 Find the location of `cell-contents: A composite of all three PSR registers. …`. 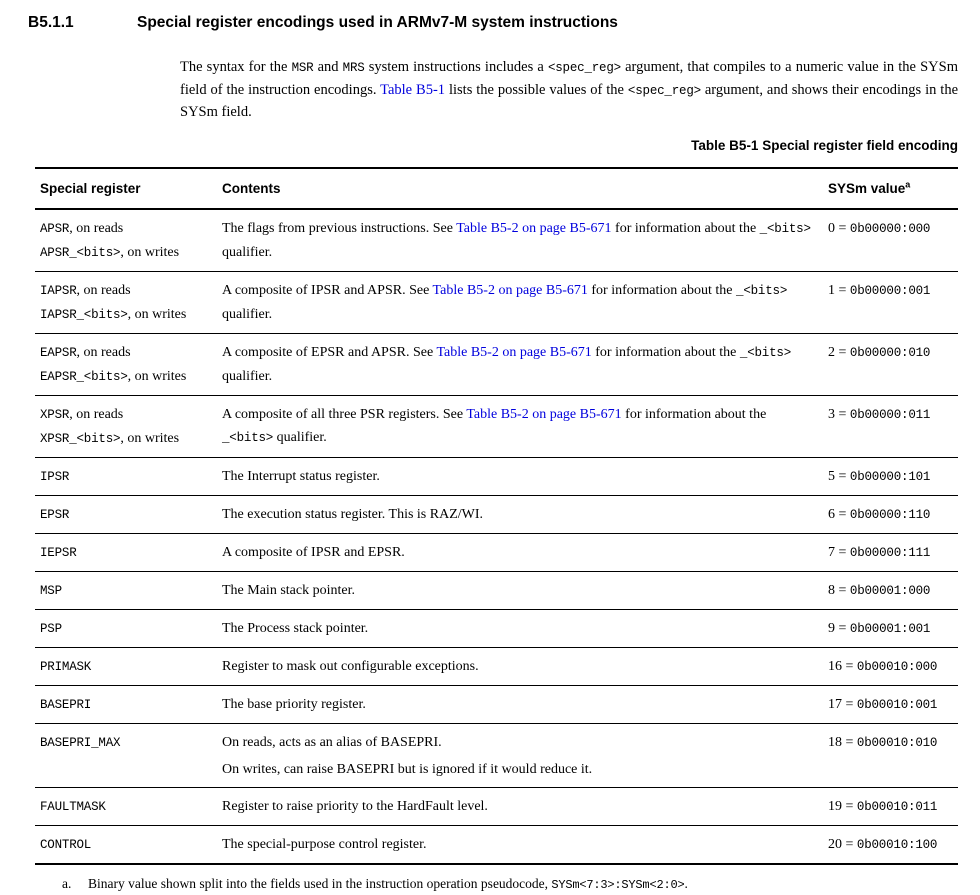

cell-contents: A composite of all three PSR registers. … is located at coordinates (525, 427).